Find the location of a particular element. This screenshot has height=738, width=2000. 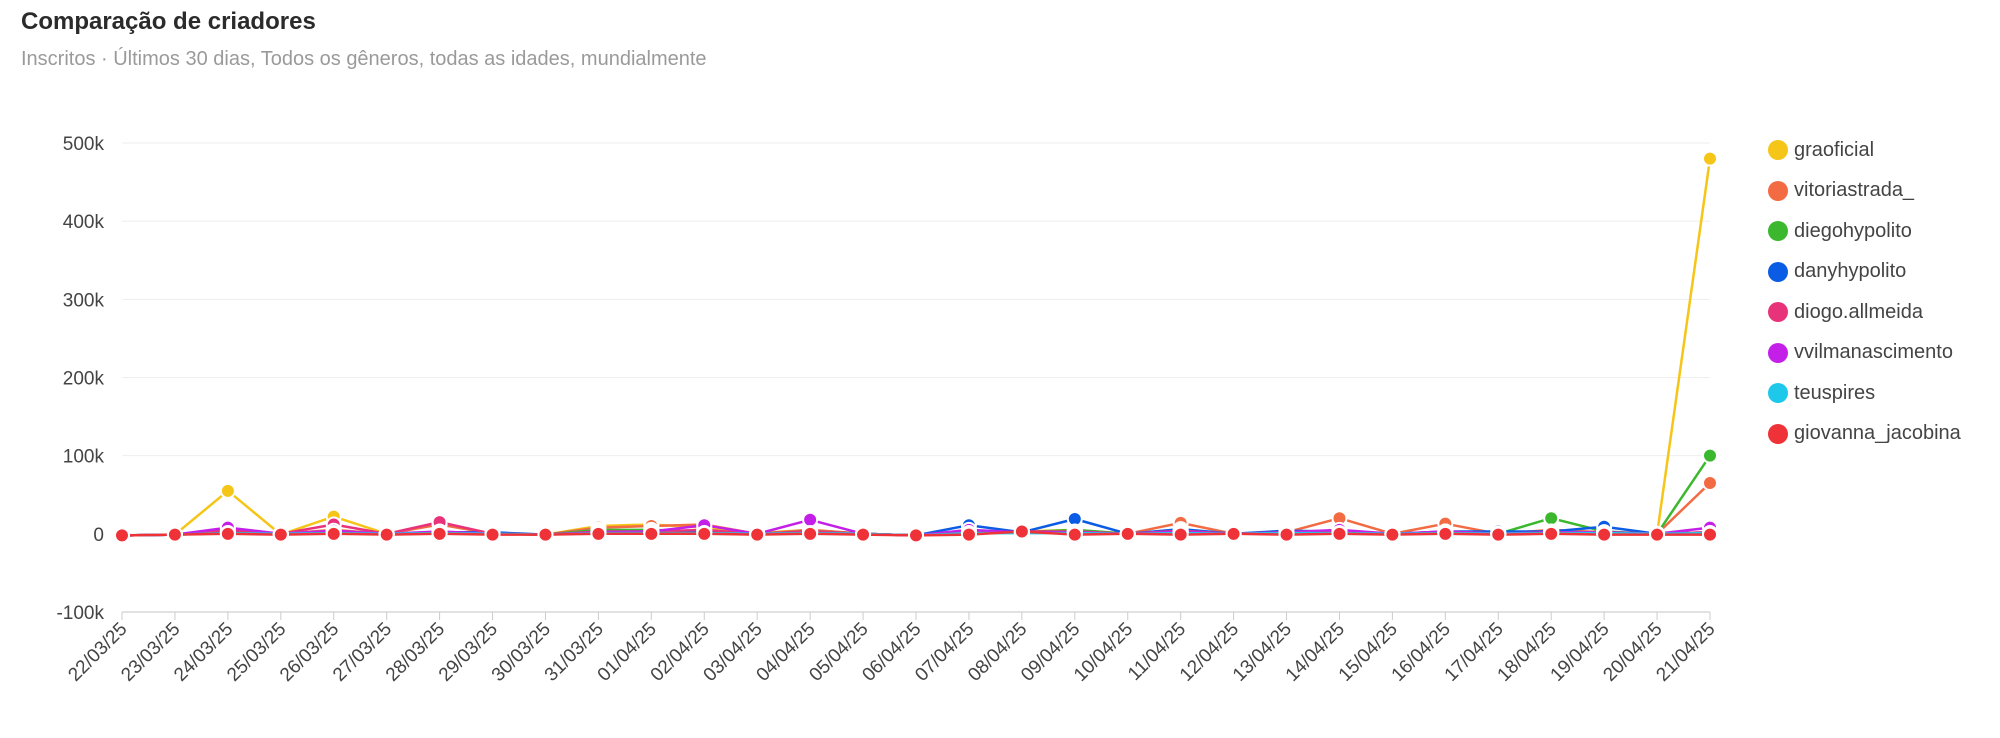

legend-label: graoficial is located at coordinates (1834, 149).